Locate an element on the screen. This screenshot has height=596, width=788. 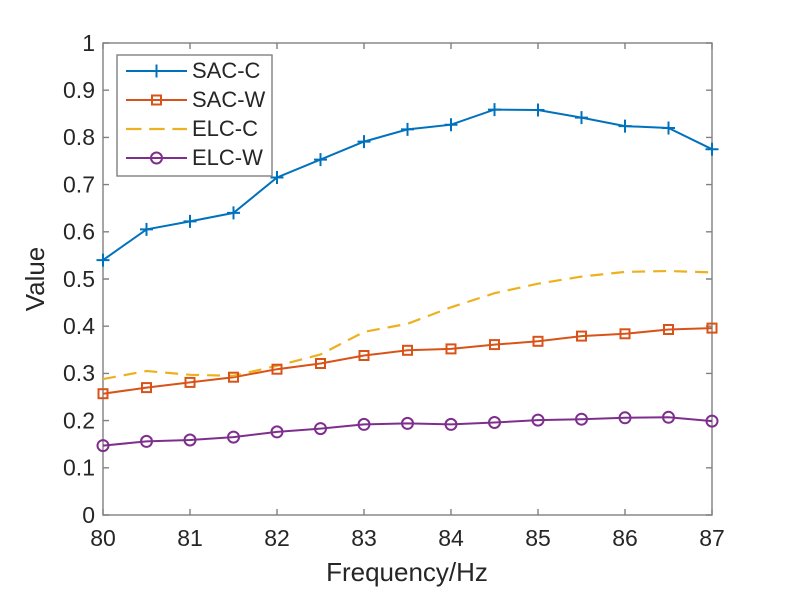
svg-text: Frequency/Hz is located at coordinates (407, 572).